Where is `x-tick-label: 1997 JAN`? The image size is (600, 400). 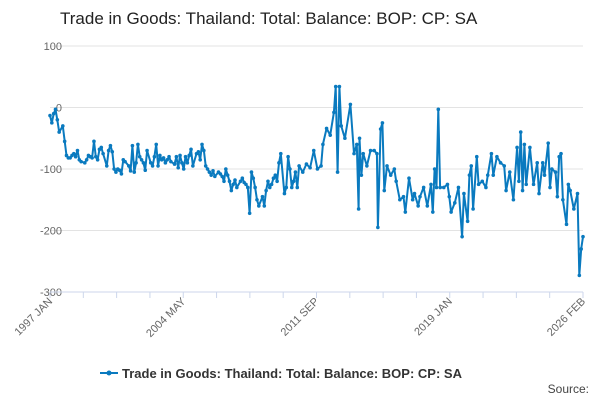 x-tick-label: 1997 JAN is located at coordinates (33, 317).